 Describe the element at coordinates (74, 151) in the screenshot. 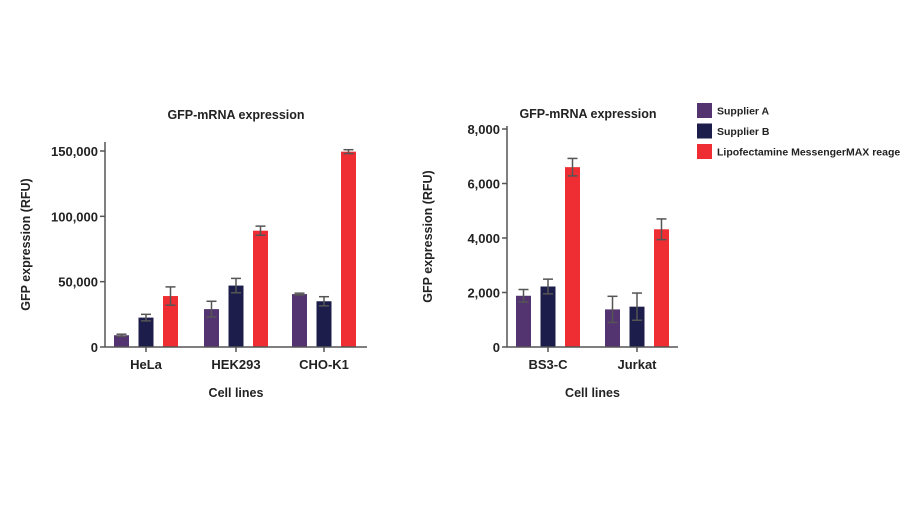

I see `y-tick-label: 150,000` at that location.